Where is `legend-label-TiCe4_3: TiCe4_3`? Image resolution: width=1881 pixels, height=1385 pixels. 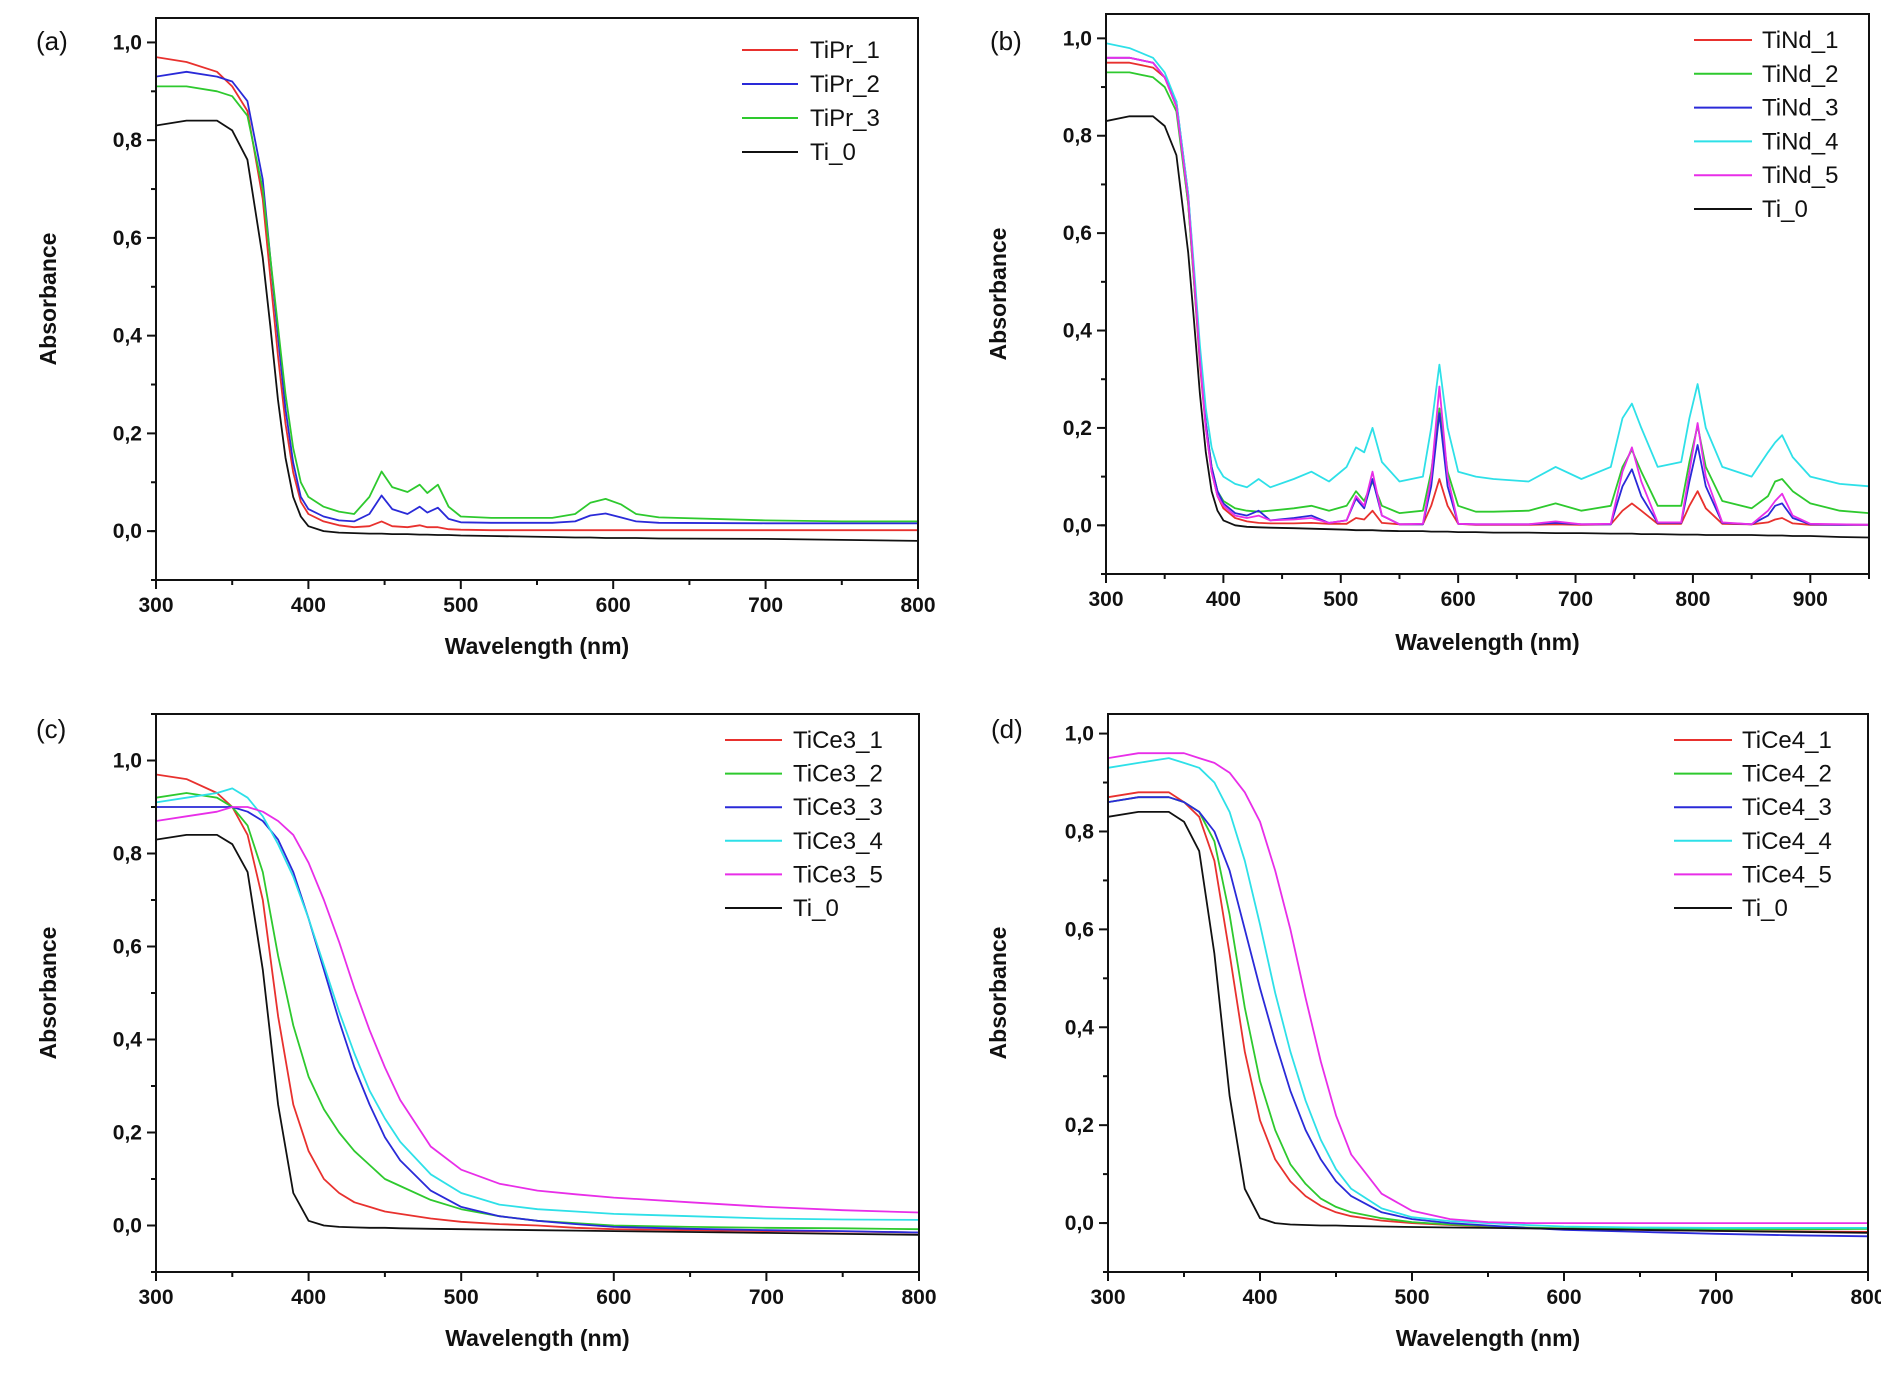
legend-label-TiCe4_3: TiCe4_3 is located at coordinates (1787, 807).